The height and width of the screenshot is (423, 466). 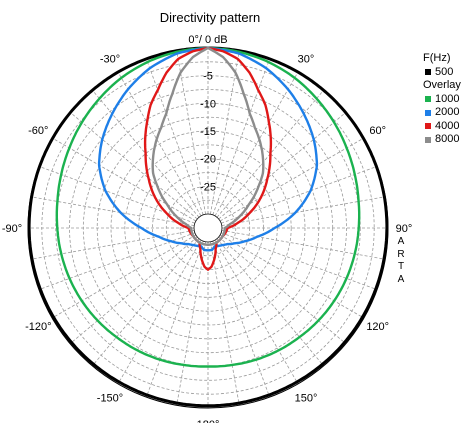 What do you see at coordinates (447, 139) in the screenshot?
I see `legend-label: 8000` at bounding box center [447, 139].